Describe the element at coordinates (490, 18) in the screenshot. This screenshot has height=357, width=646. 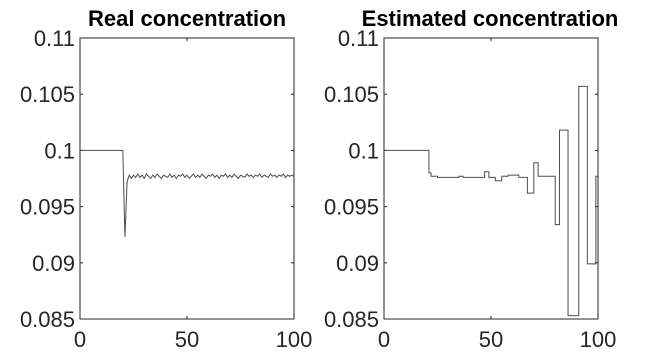
I see `chart-title-estimated: Estimated concentration` at that location.